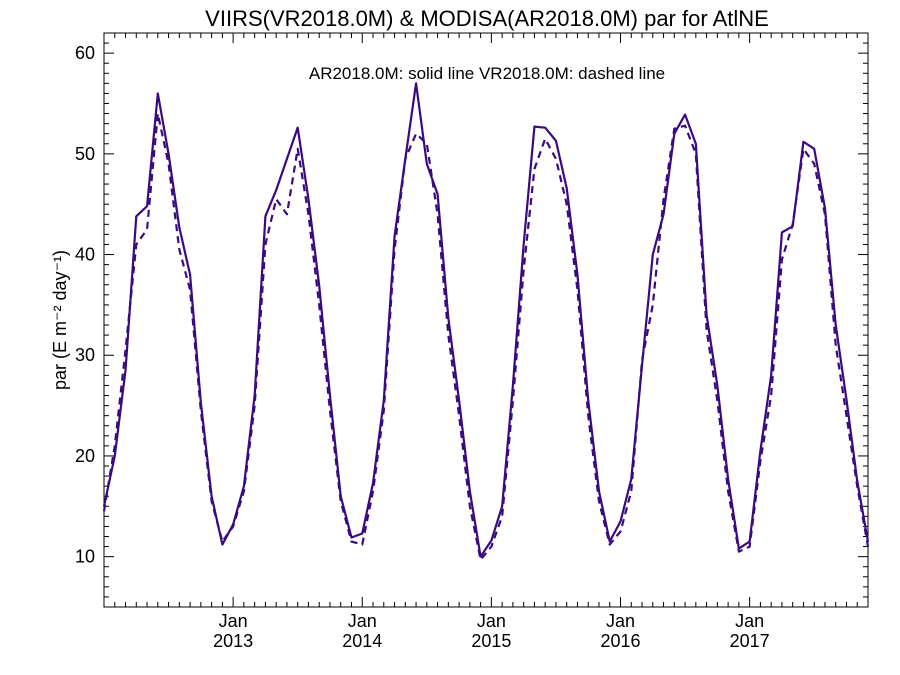  What do you see at coordinates (60, 320) in the screenshot?
I see `y-axis-label: par (E m⁻² day⁻¹)` at bounding box center [60, 320].